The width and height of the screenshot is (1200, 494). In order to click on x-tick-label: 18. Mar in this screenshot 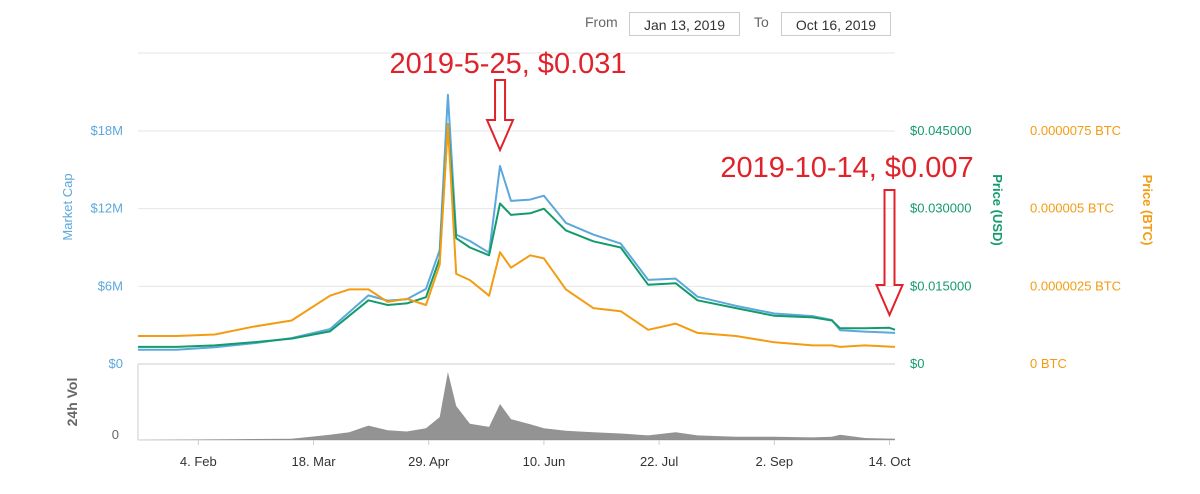, I will do `click(313, 461)`.